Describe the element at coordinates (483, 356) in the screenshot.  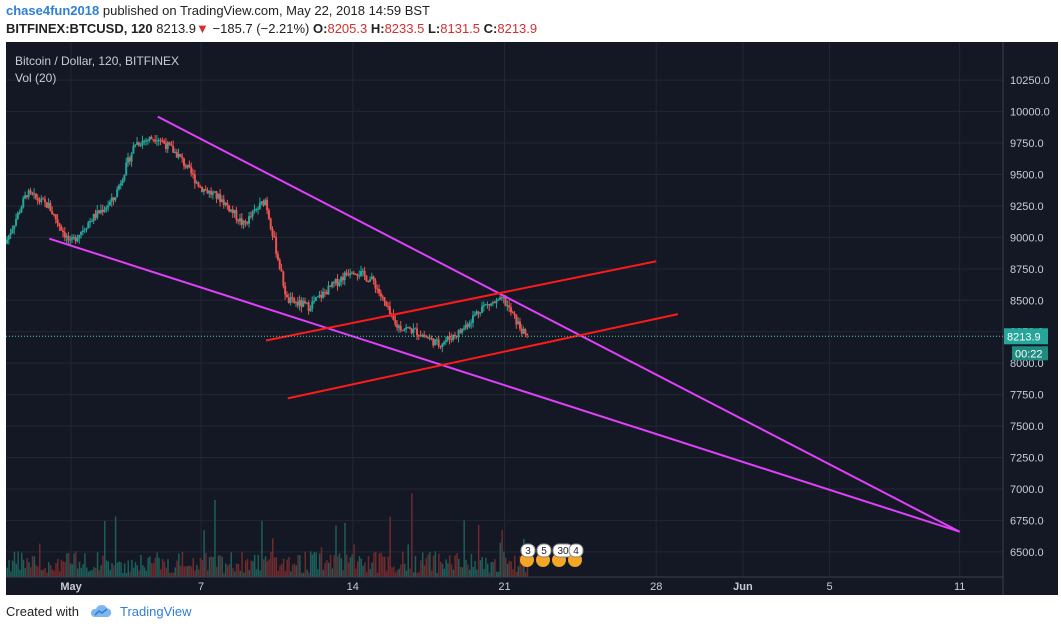
I see `trendline` at that location.